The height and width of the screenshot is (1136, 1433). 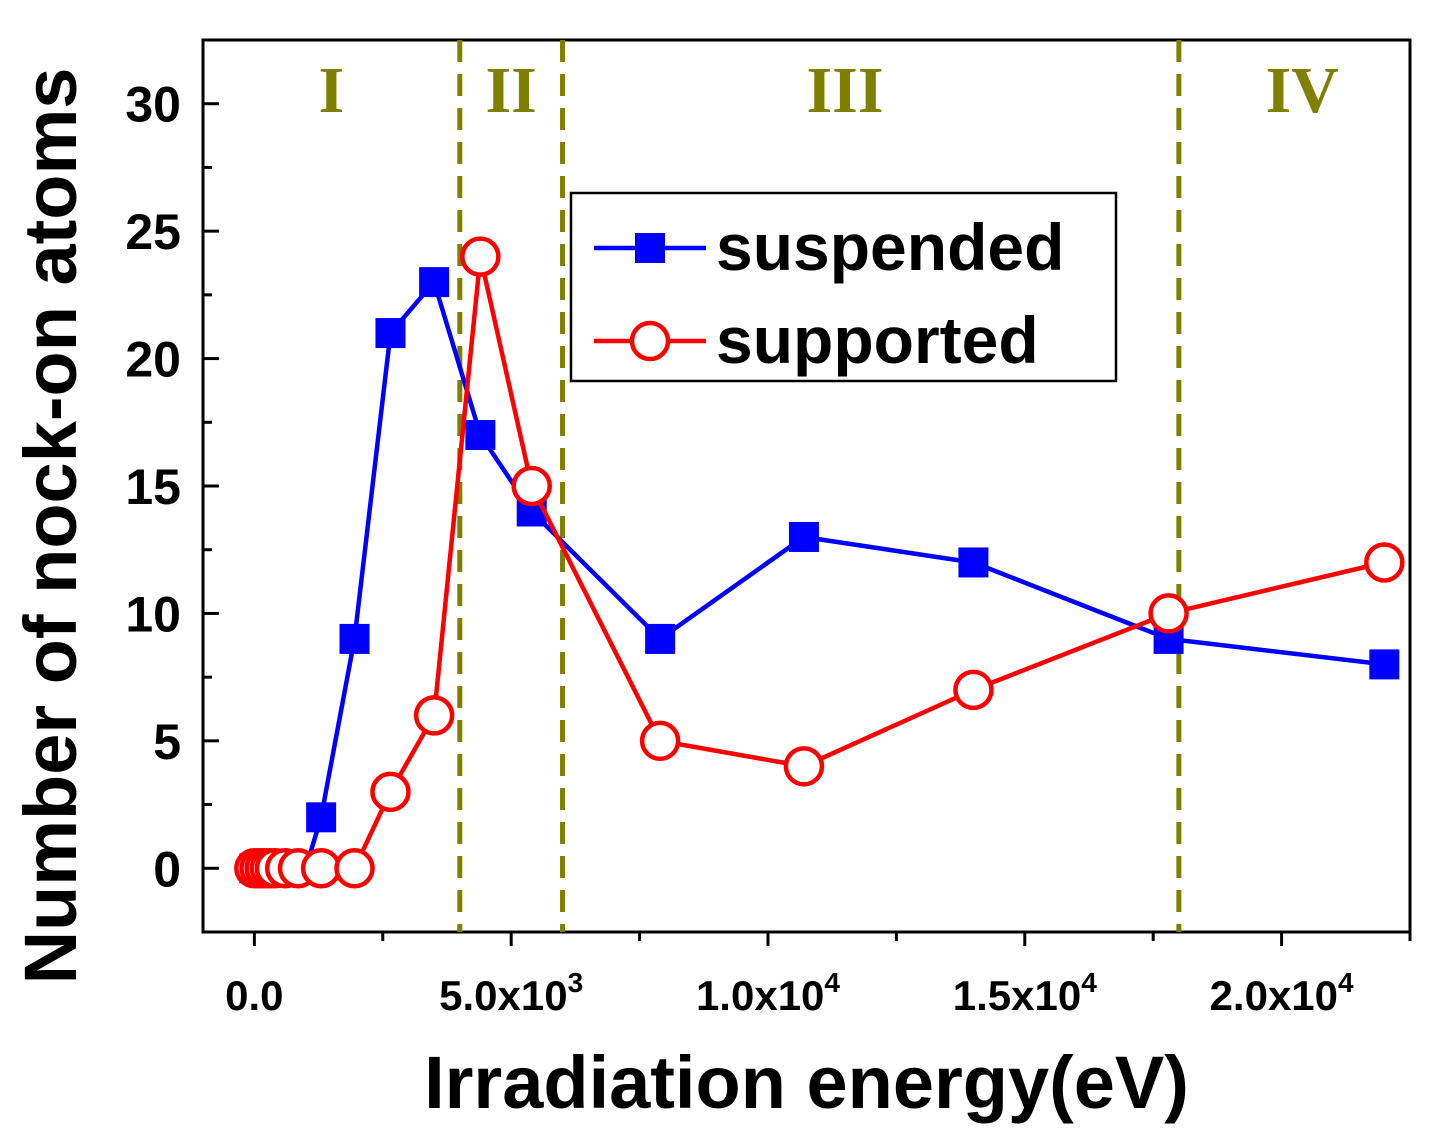 I want to click on y-tick-label-25: 25, so click(x=153, y=232).